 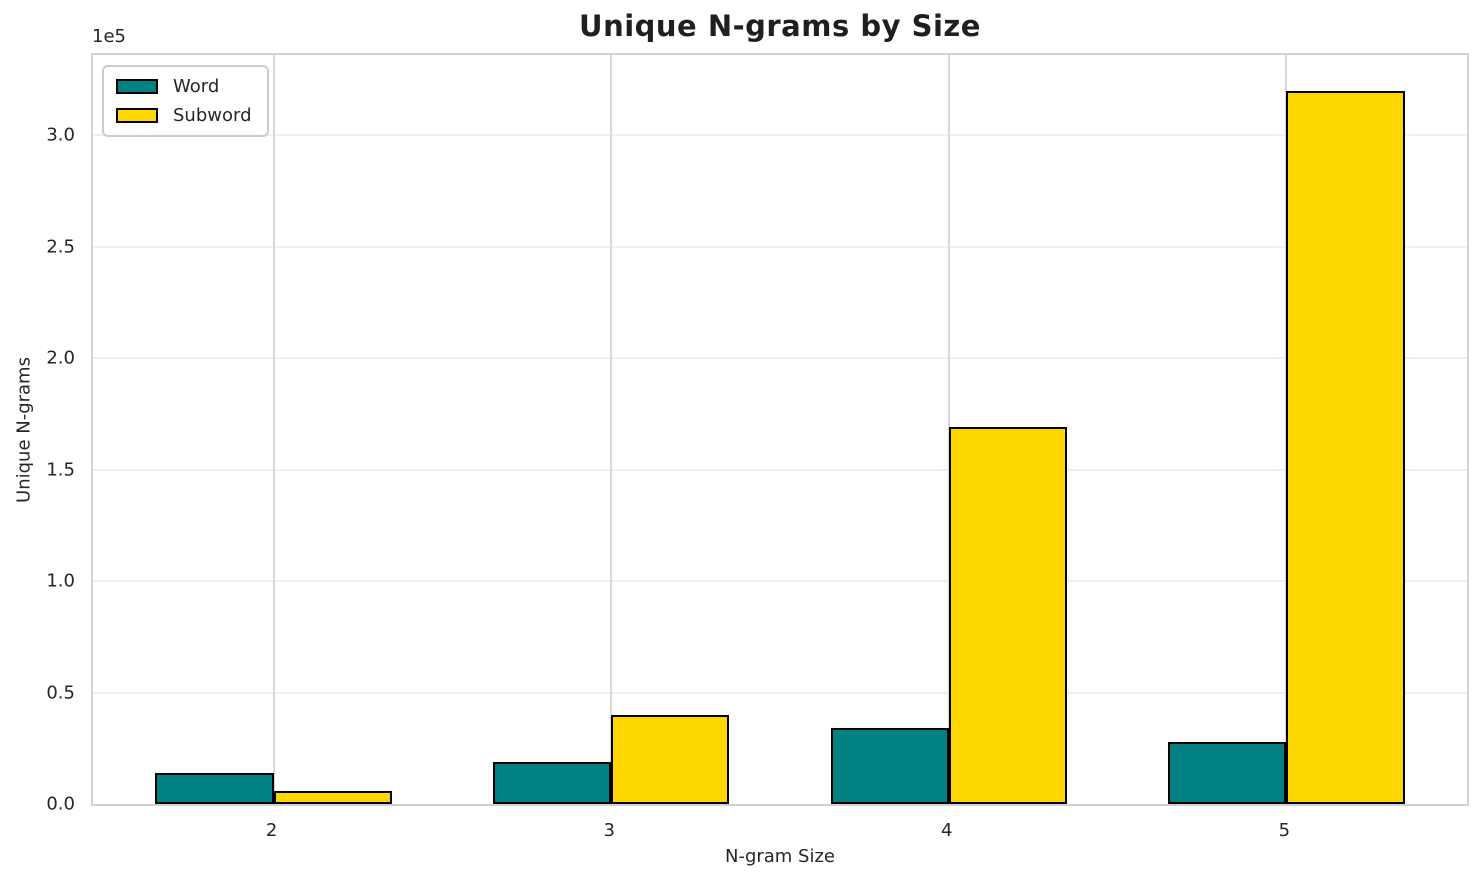 What do you see at coordinates (60, 135) in the screenshot?
I see `y-tick-label: 3.0` at bounding box center [60, 135].